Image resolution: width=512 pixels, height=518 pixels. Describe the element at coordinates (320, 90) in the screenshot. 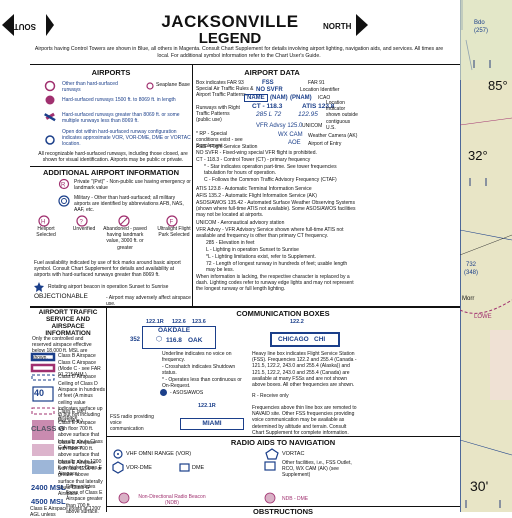

I see `sample-locid: Location Identifier` at that location.